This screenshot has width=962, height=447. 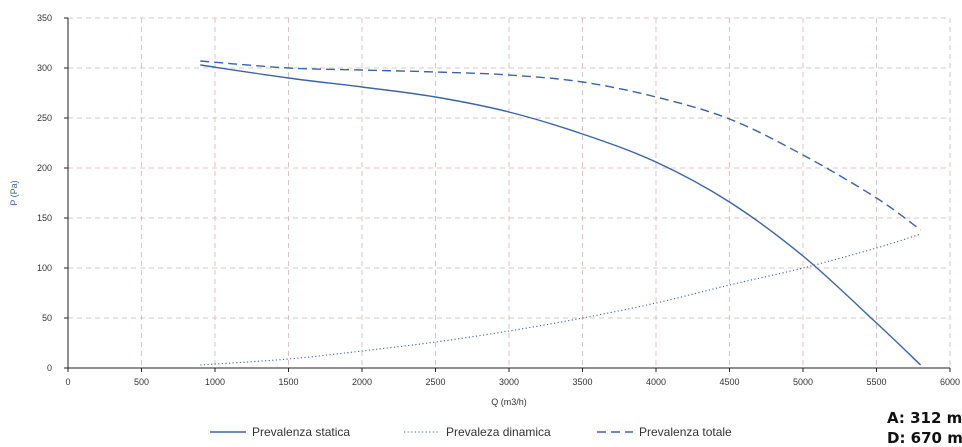 What do you see at coordinates (67, 382) in the screenshot?
I see `x-tick-label: 0` at bounding box center [67, 382].